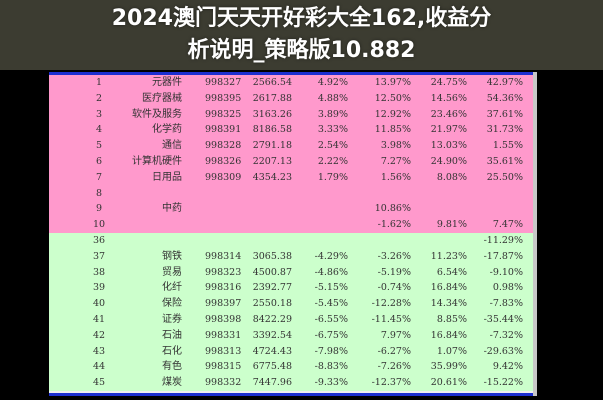 This screenshot has height=400, width=603. I want to click on cell-rank: 38, so click(99, 272).